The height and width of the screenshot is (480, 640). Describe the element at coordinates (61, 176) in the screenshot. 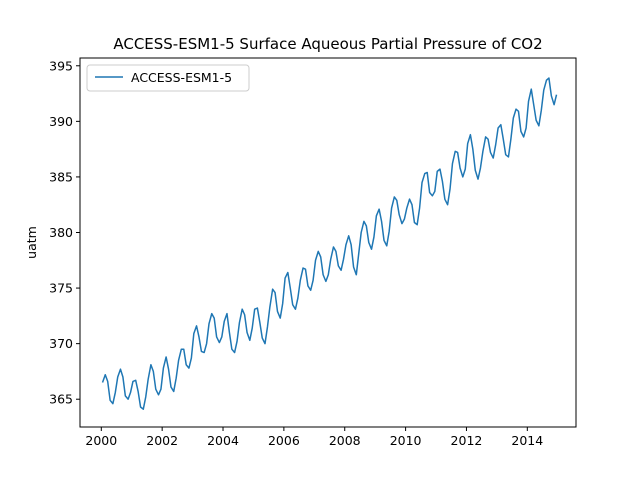

I see `y-tick-label: 385` at that location.